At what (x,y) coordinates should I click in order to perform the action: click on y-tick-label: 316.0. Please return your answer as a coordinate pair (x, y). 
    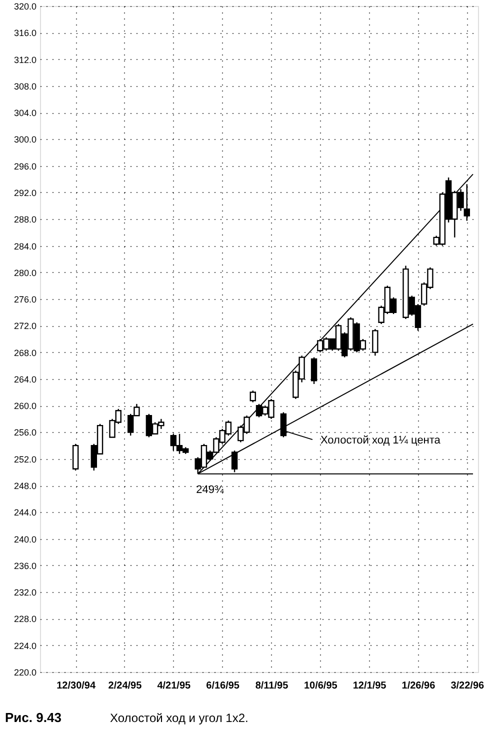
    Looking at the image, I should click on (25, 33).